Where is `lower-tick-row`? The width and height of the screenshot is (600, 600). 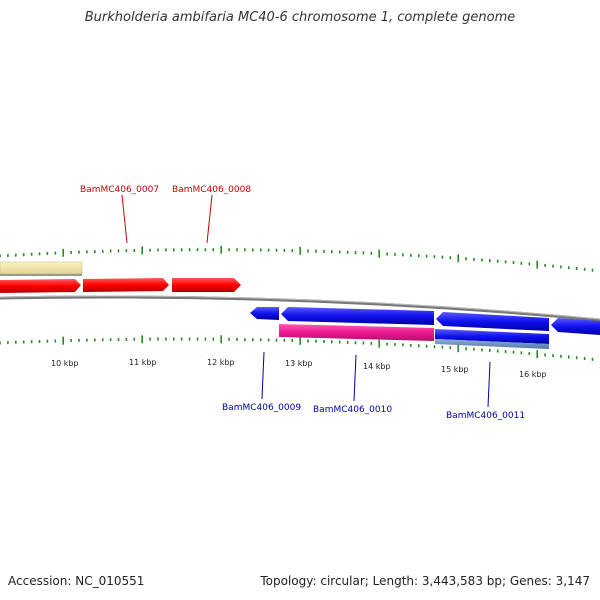 lower-tick-row is located at coordinates (297, 348).